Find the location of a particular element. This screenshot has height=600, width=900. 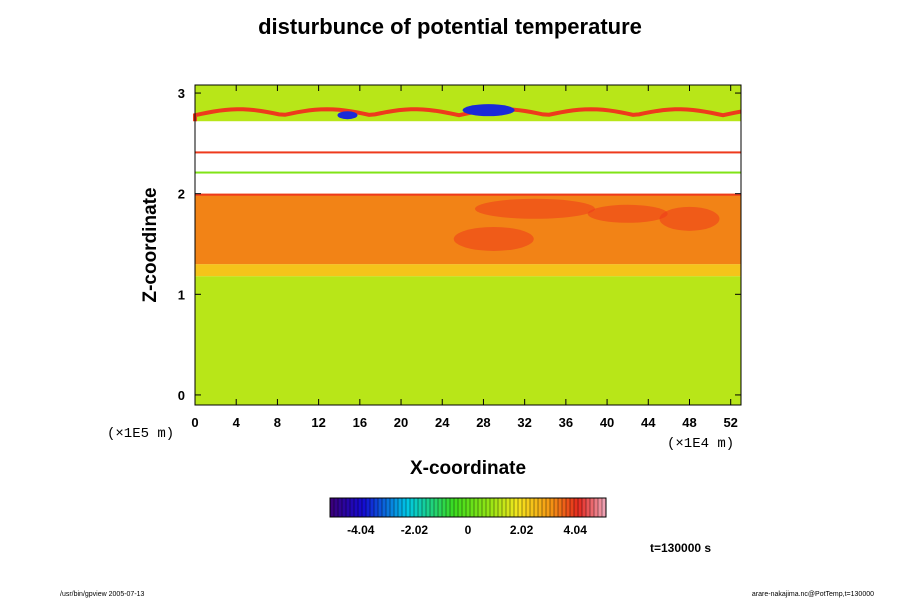

colorbar-frame is located at coordinates (468, 507).